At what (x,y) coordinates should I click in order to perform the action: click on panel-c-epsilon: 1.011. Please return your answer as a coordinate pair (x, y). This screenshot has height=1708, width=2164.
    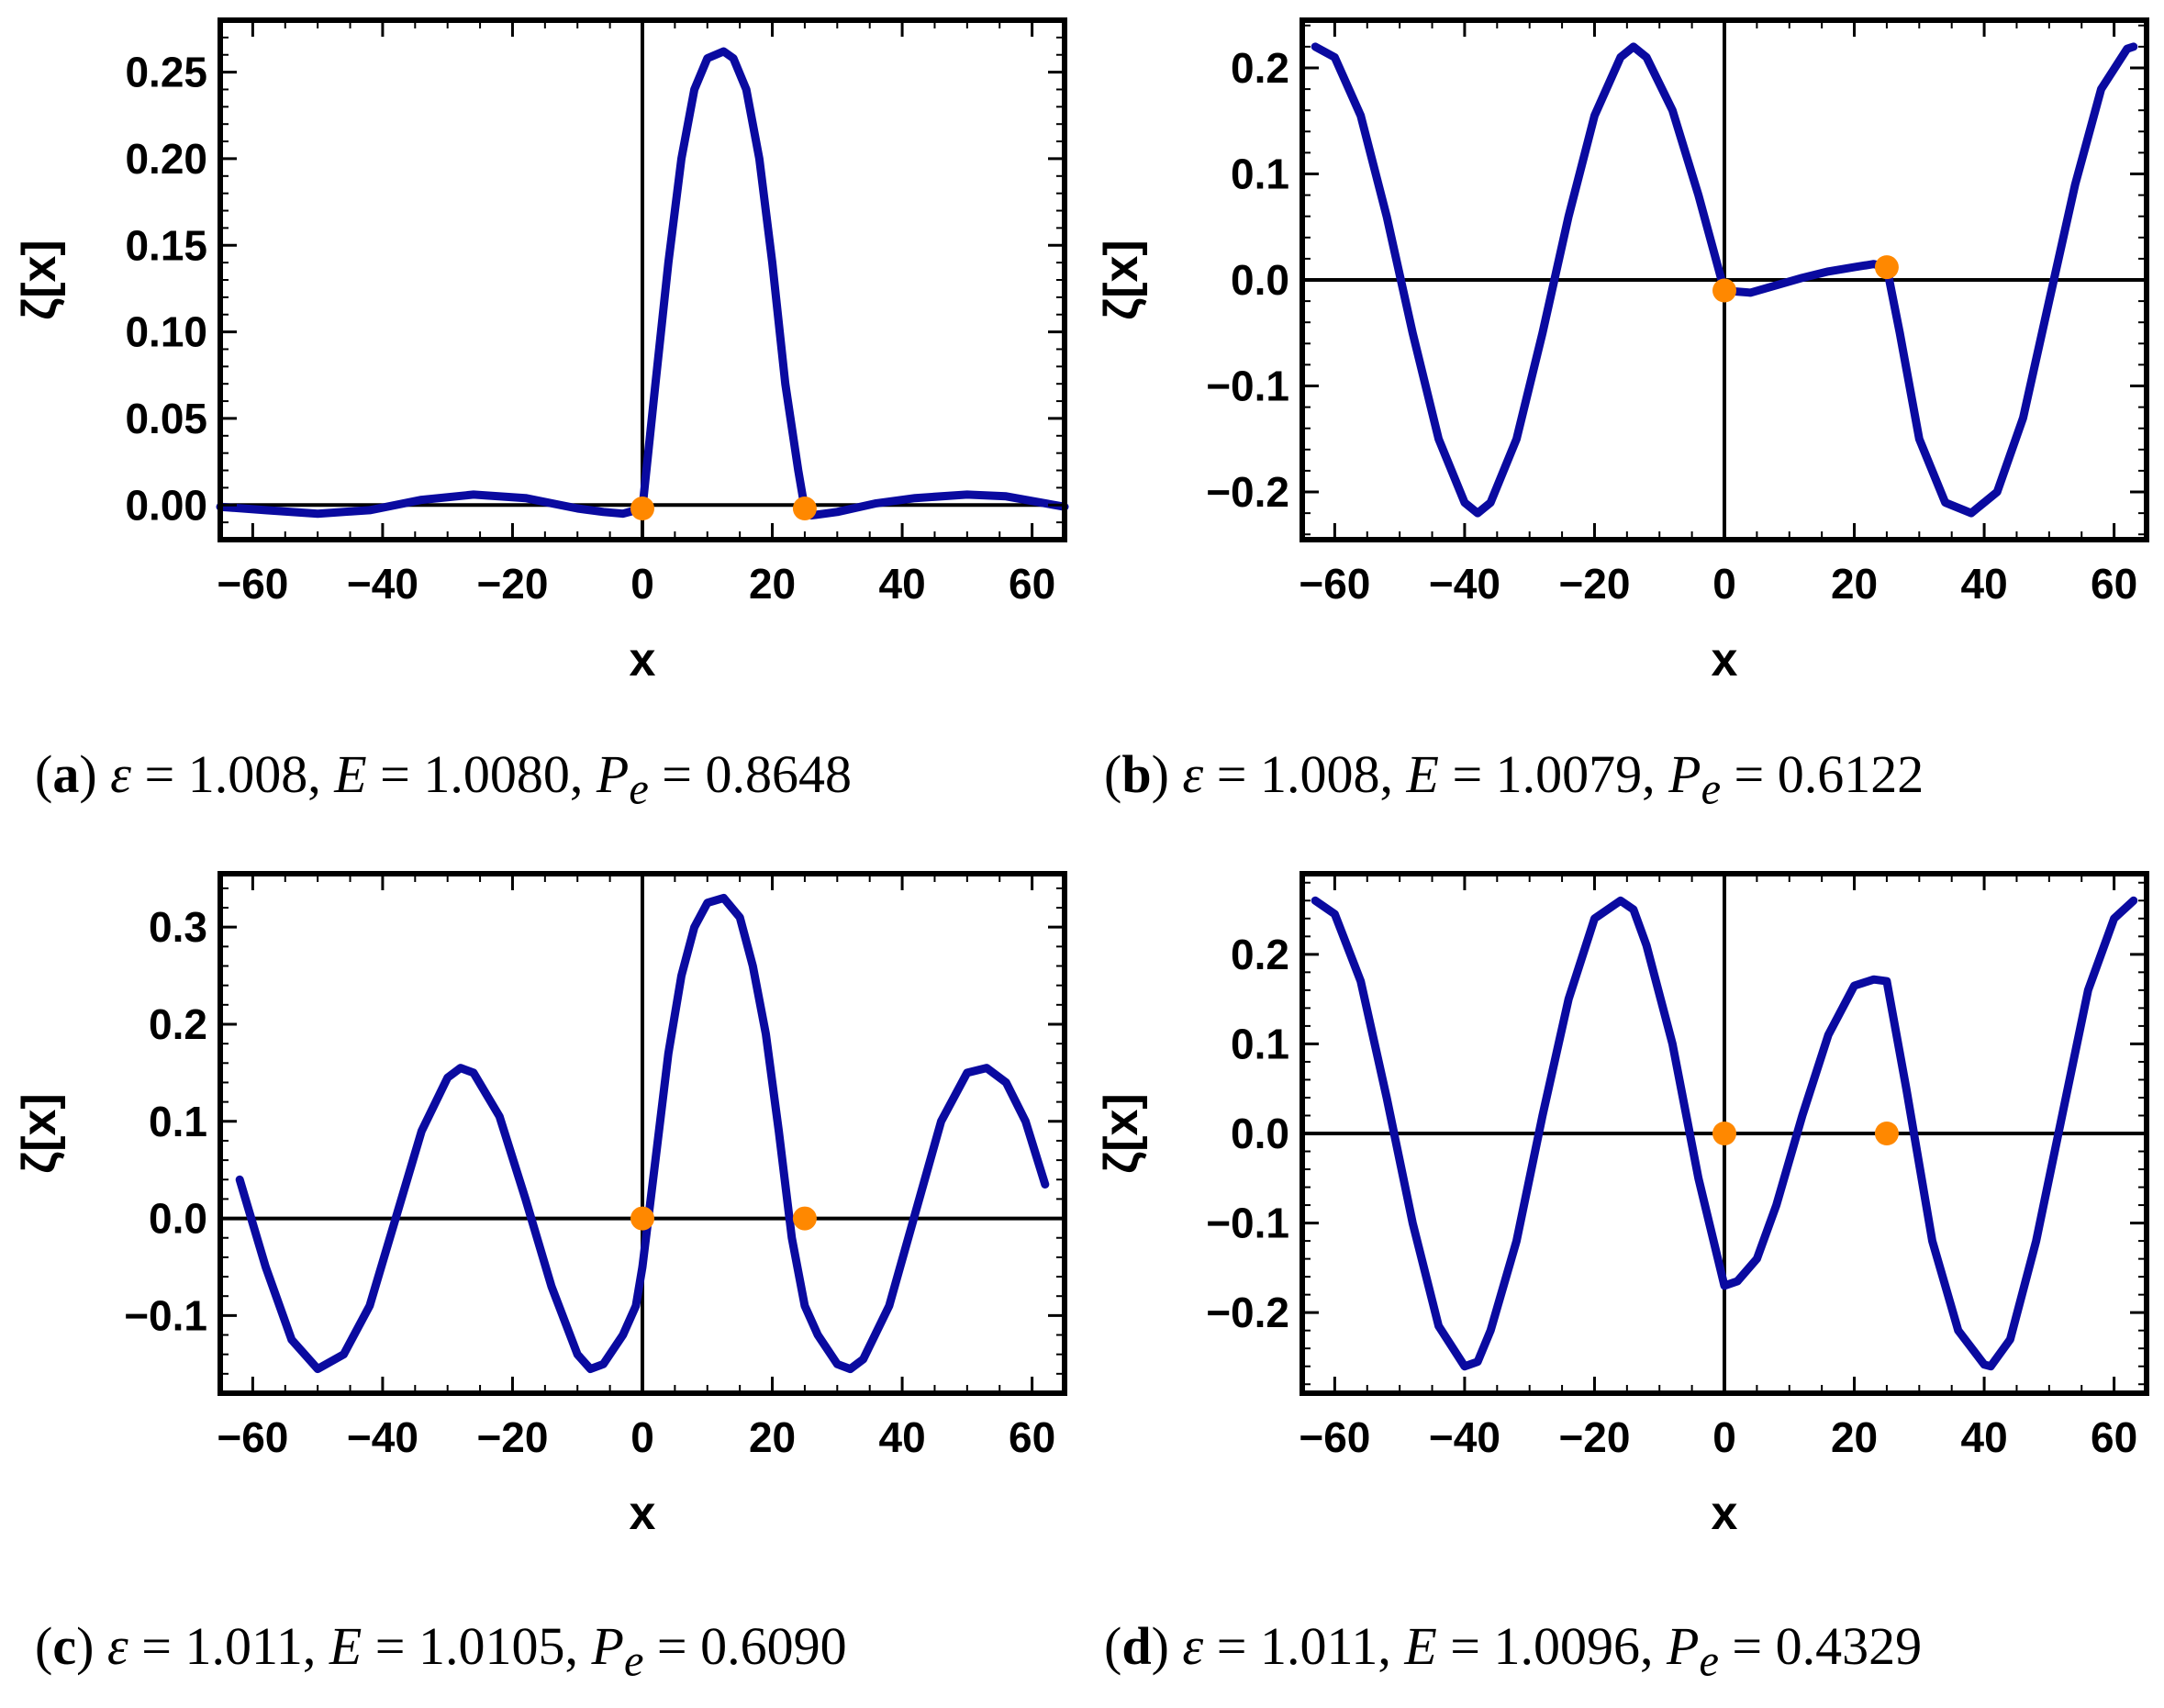
    Looking at the image, I should click on (243, 1646).